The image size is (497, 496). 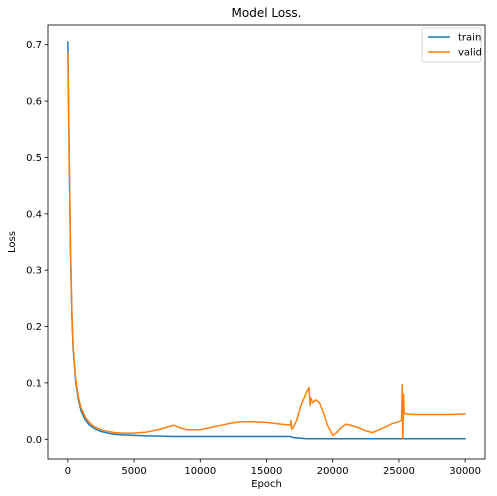 What do you see at coordinates (200, 471) in the screenshot?
I see `x-tick-label: 10000` at bounding box center [200, 471].